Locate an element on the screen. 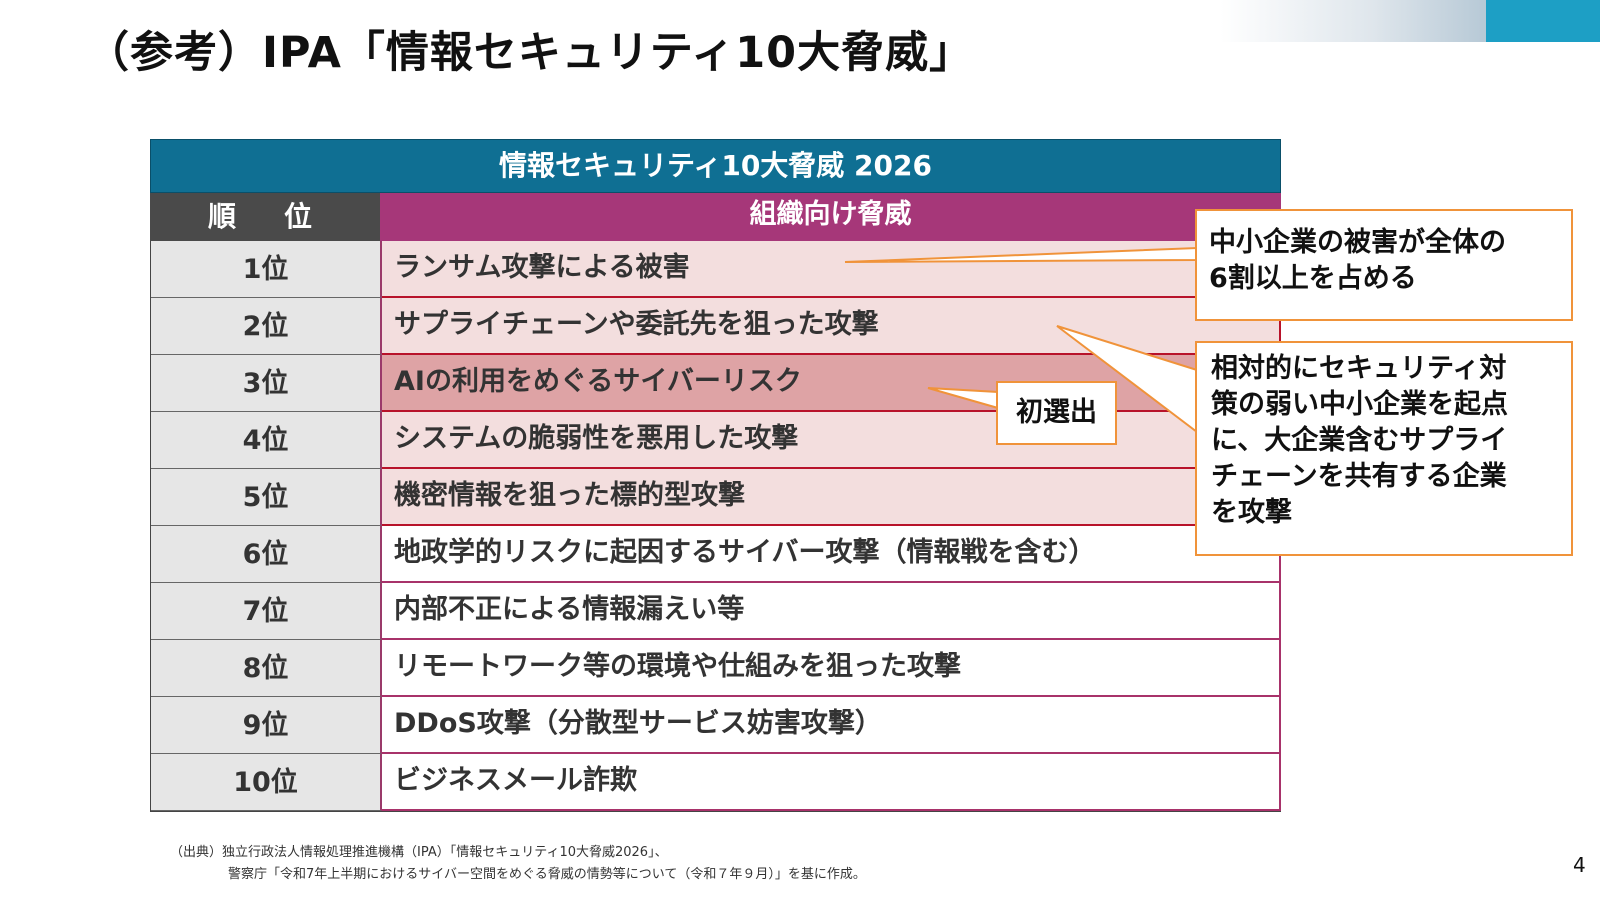  table-row: 4位 システムの脆弱性を悪用した攻撃 is located at coordinates (716, 440).